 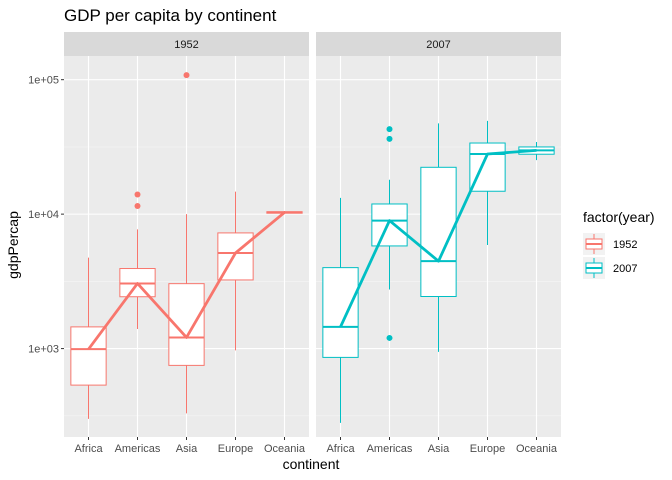 What do you see at coordinates (610, 244) in the screenshot?
I see `legend-entry-1952: 1952` at bounding box center [610, 244].